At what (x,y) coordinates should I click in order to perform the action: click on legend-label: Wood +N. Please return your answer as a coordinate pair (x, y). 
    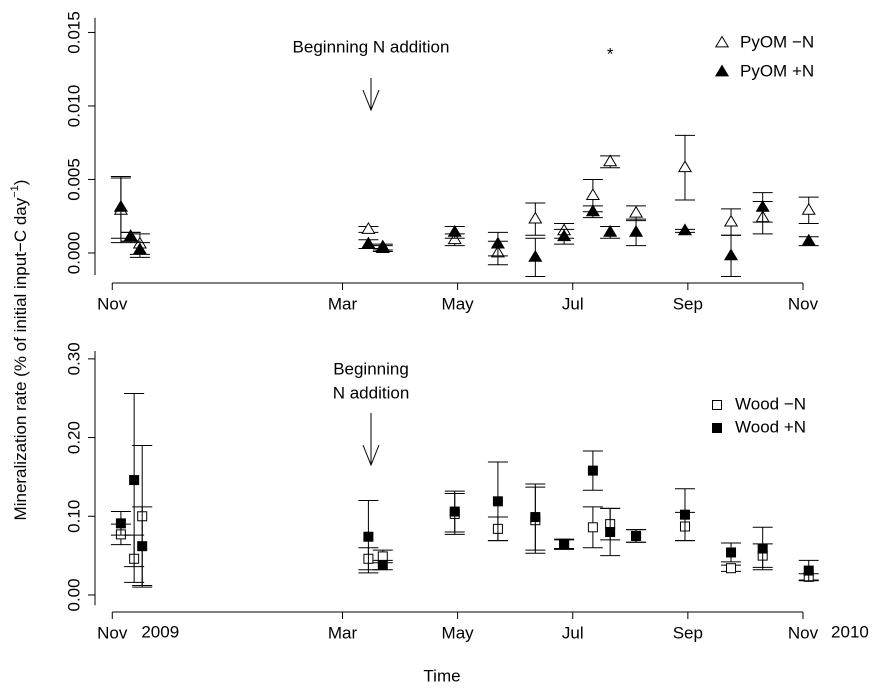
    Looking at the image, I should click on (770, 426).